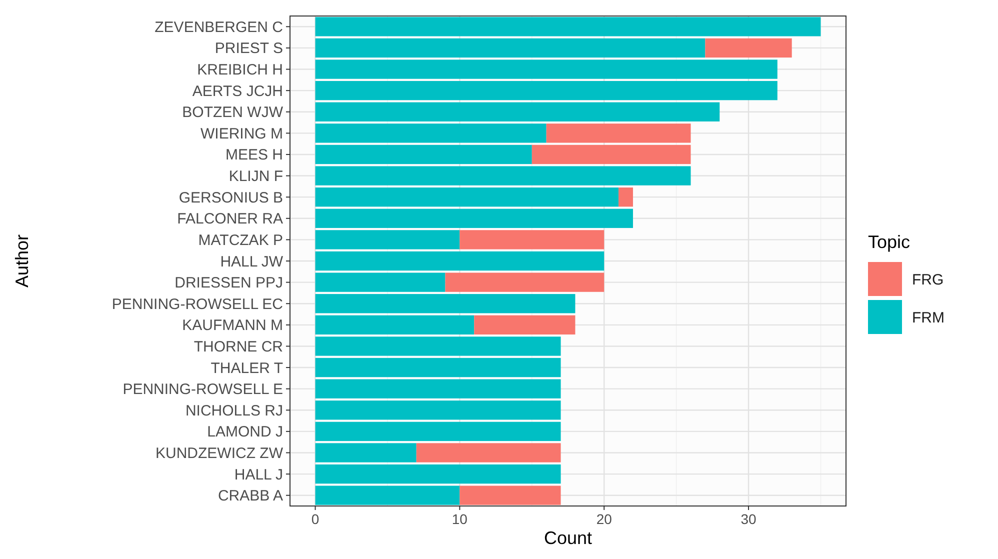 This screenshot has height=559, width=998. Describe the element at coordinates (246, 368) in the screenshot. I see `y-tick-label: THALER T` at that location.